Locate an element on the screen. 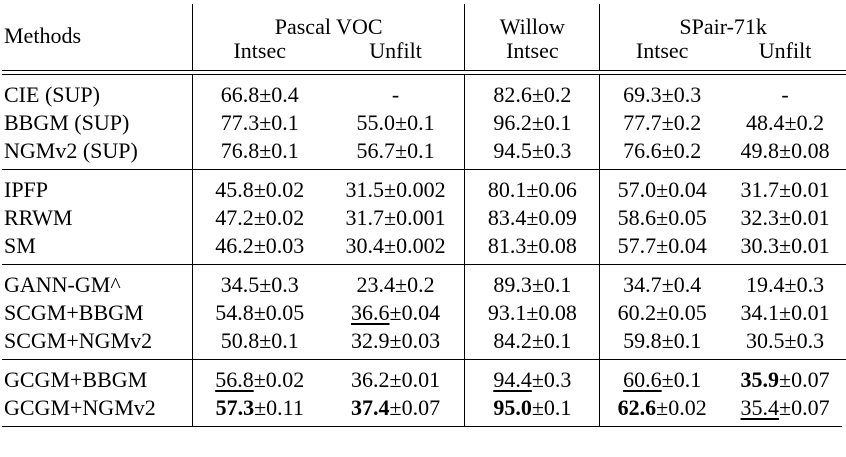 Image resolution: width=846 pixels, height=457 pixels. result-cell: 50.8±0.1 is located at coordinates (259, 343).